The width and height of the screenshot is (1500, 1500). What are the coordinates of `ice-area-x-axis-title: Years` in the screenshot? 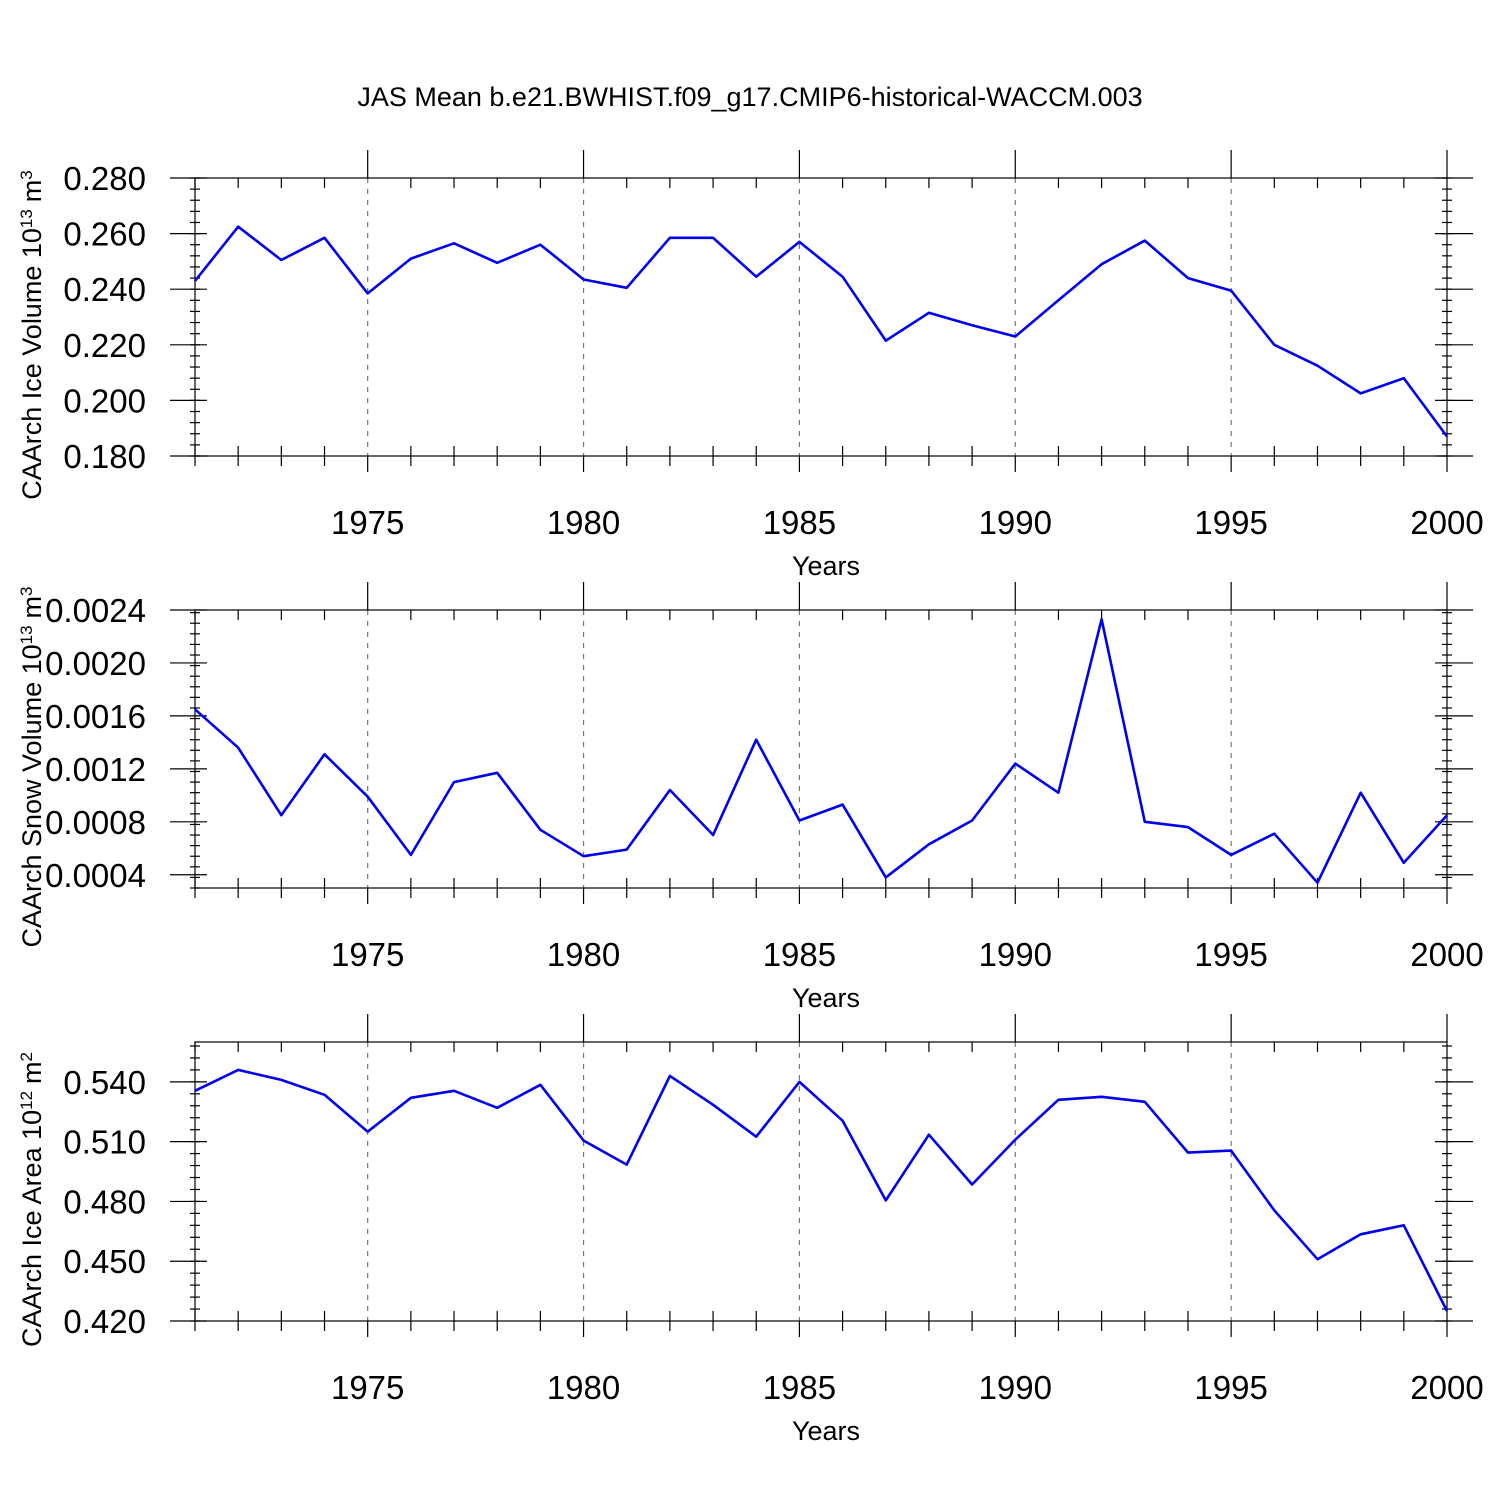 It's located at (826, 1431).